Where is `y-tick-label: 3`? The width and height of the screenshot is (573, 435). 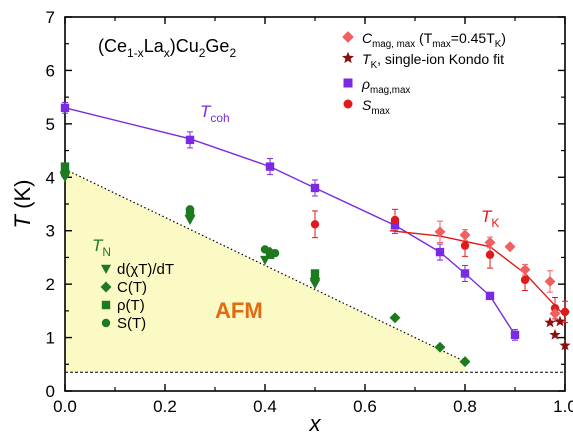
y-tick-label: 3 is located at coordinates (50, 231).